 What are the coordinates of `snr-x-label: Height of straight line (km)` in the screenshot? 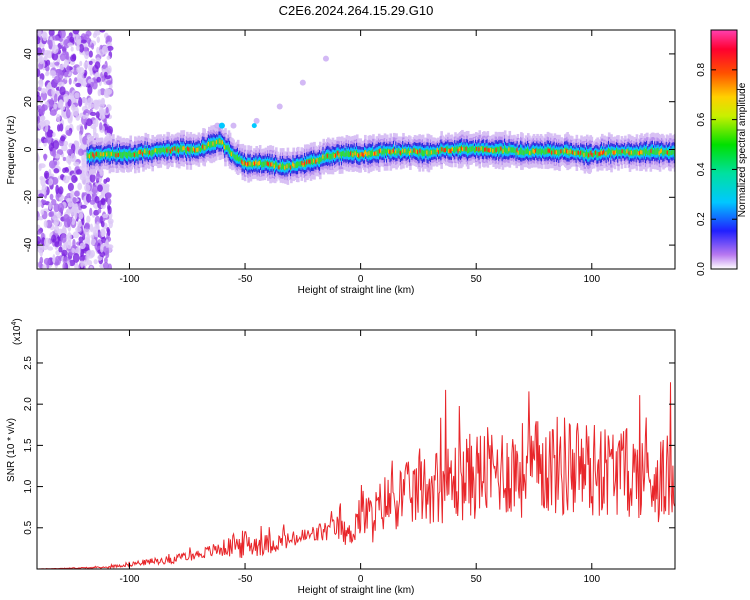 It's located at (356, 590).